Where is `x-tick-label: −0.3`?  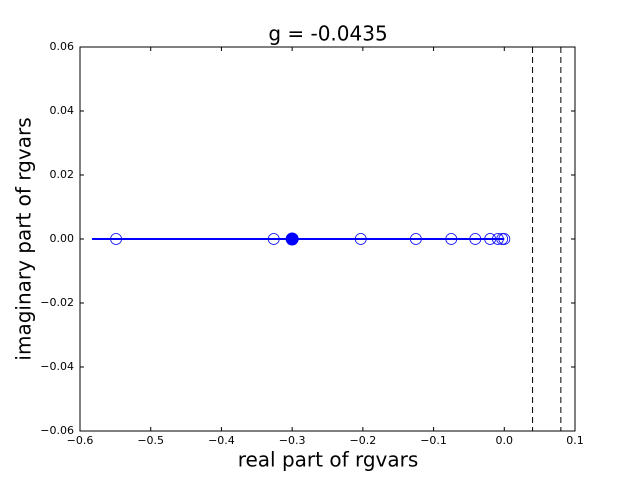 x-tick-label: −0.3 is located at coordinates (292, 440).